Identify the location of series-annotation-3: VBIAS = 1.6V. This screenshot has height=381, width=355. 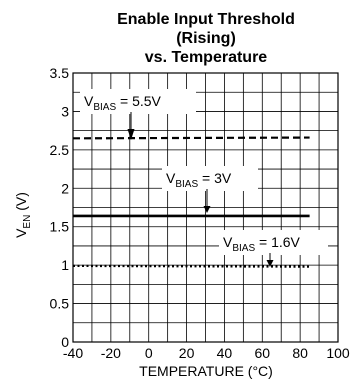
(273, 248).